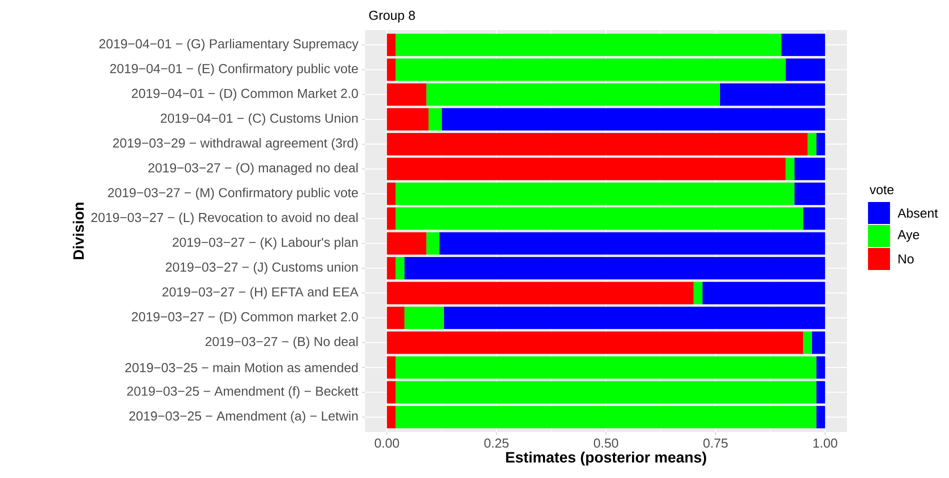  What do you see at coordinates (260, 293) in the screenshot?
I see `y-tick-label: 2019−03−27 − (H) EFTA and EEA` at bounding box center [260, 293].